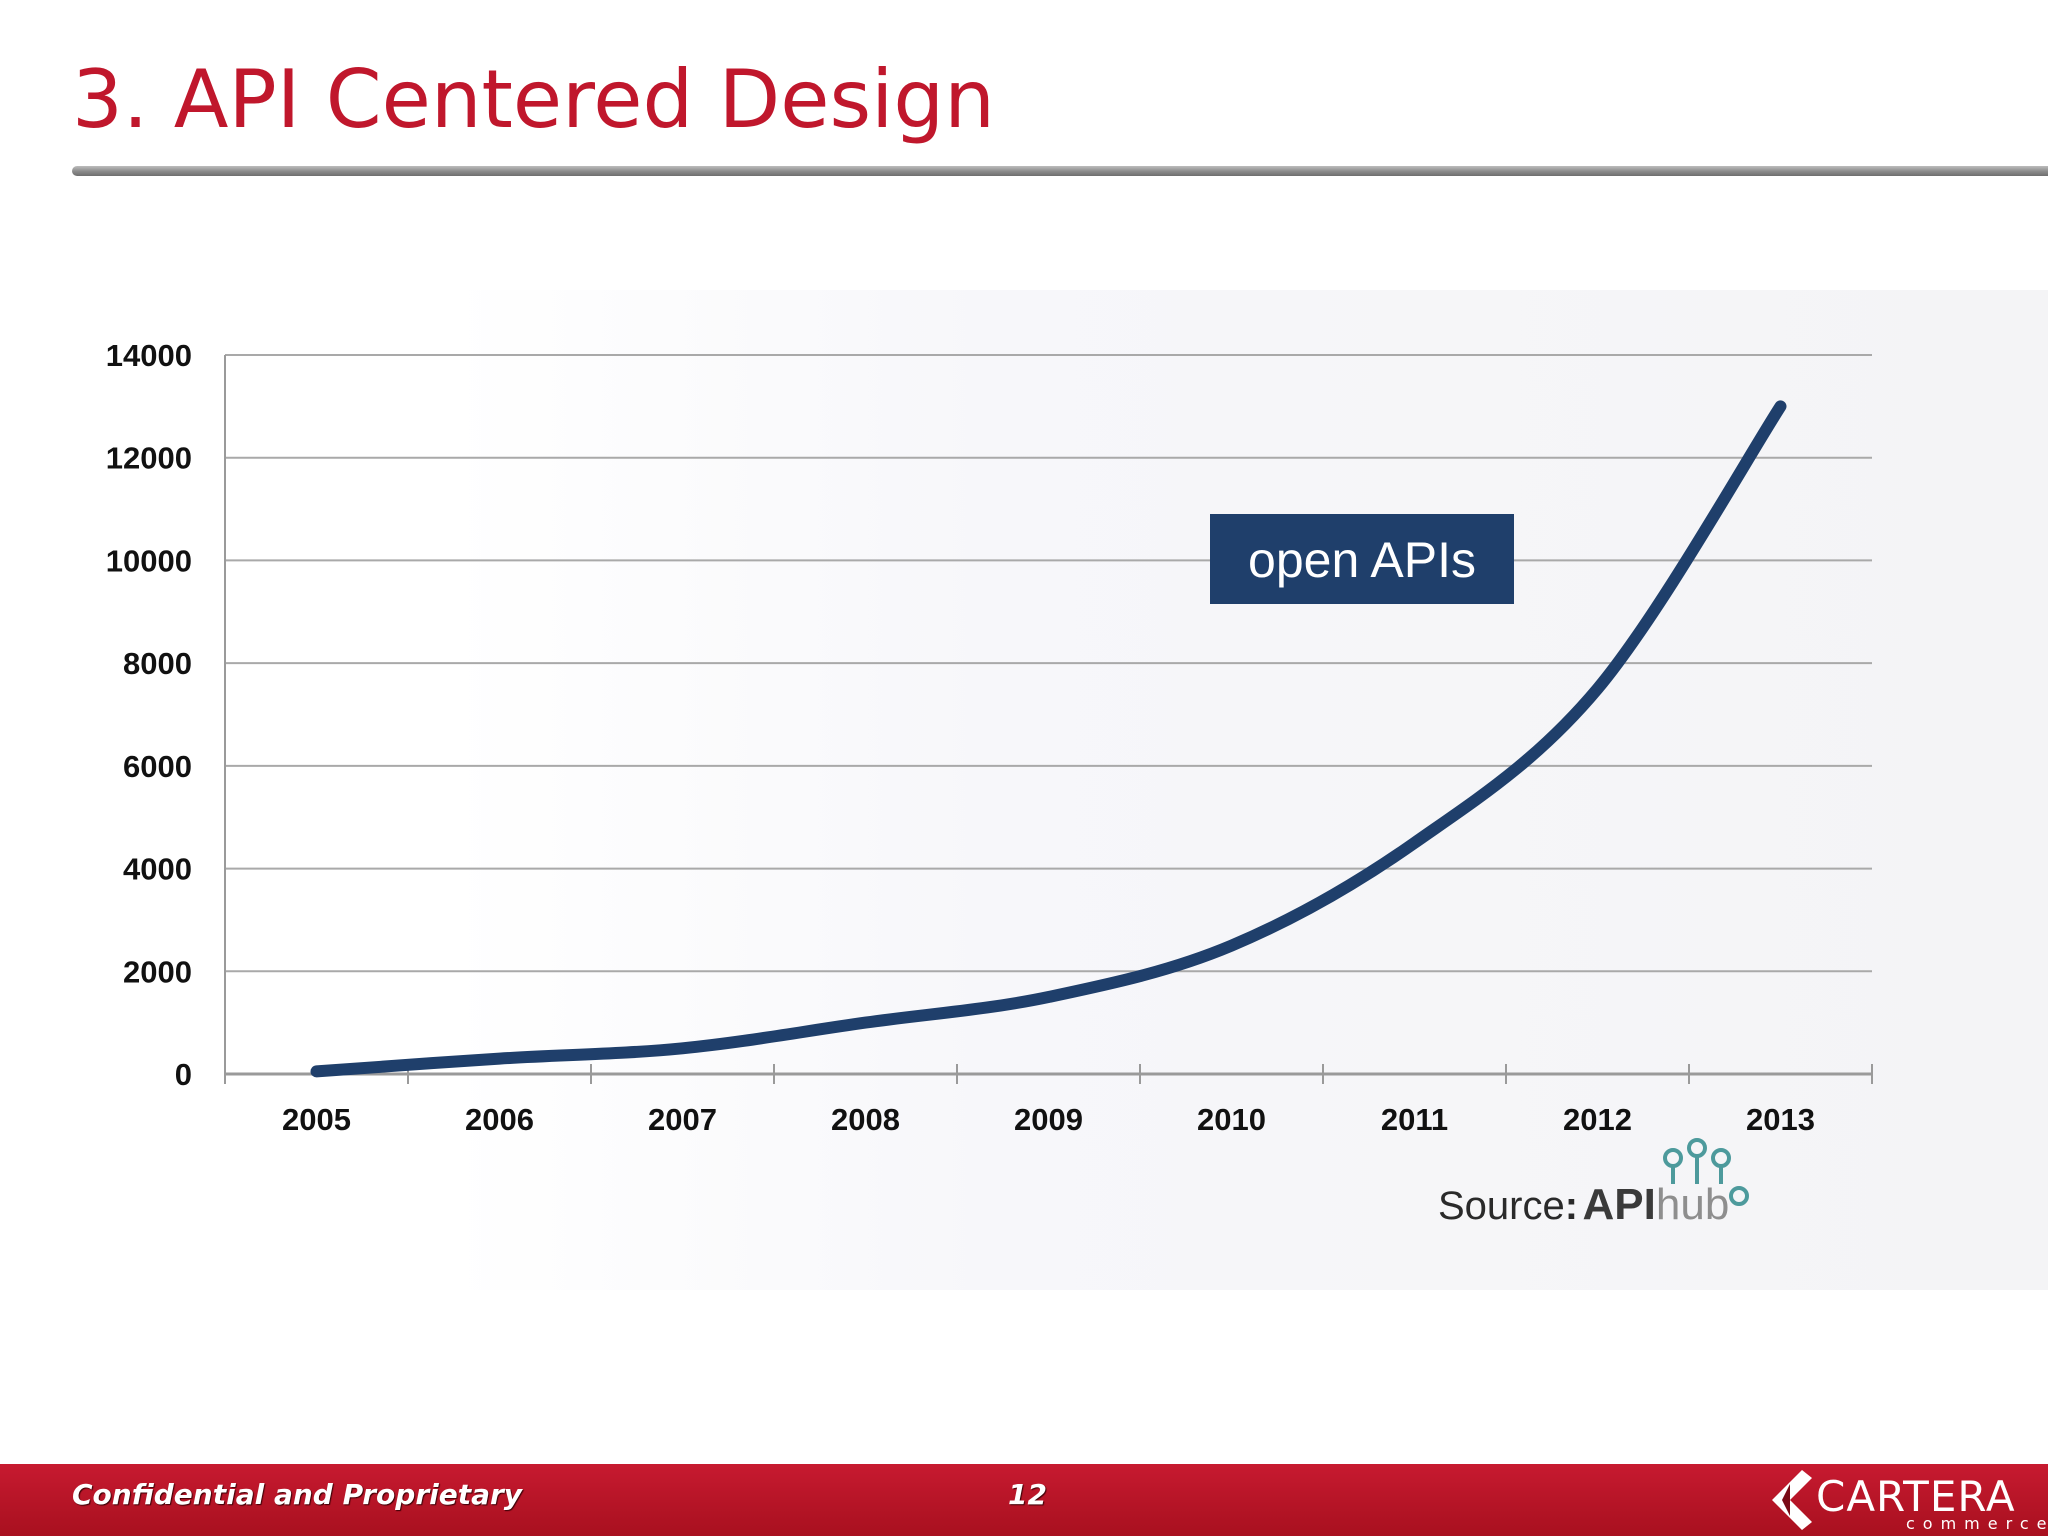 This screenshot has width=2048, height=1536. What do you see at coordinates (1231, 1119) in the screenshot?
I see `x-tick-label-2010: 2010` at bounding box center [1231, 1119].